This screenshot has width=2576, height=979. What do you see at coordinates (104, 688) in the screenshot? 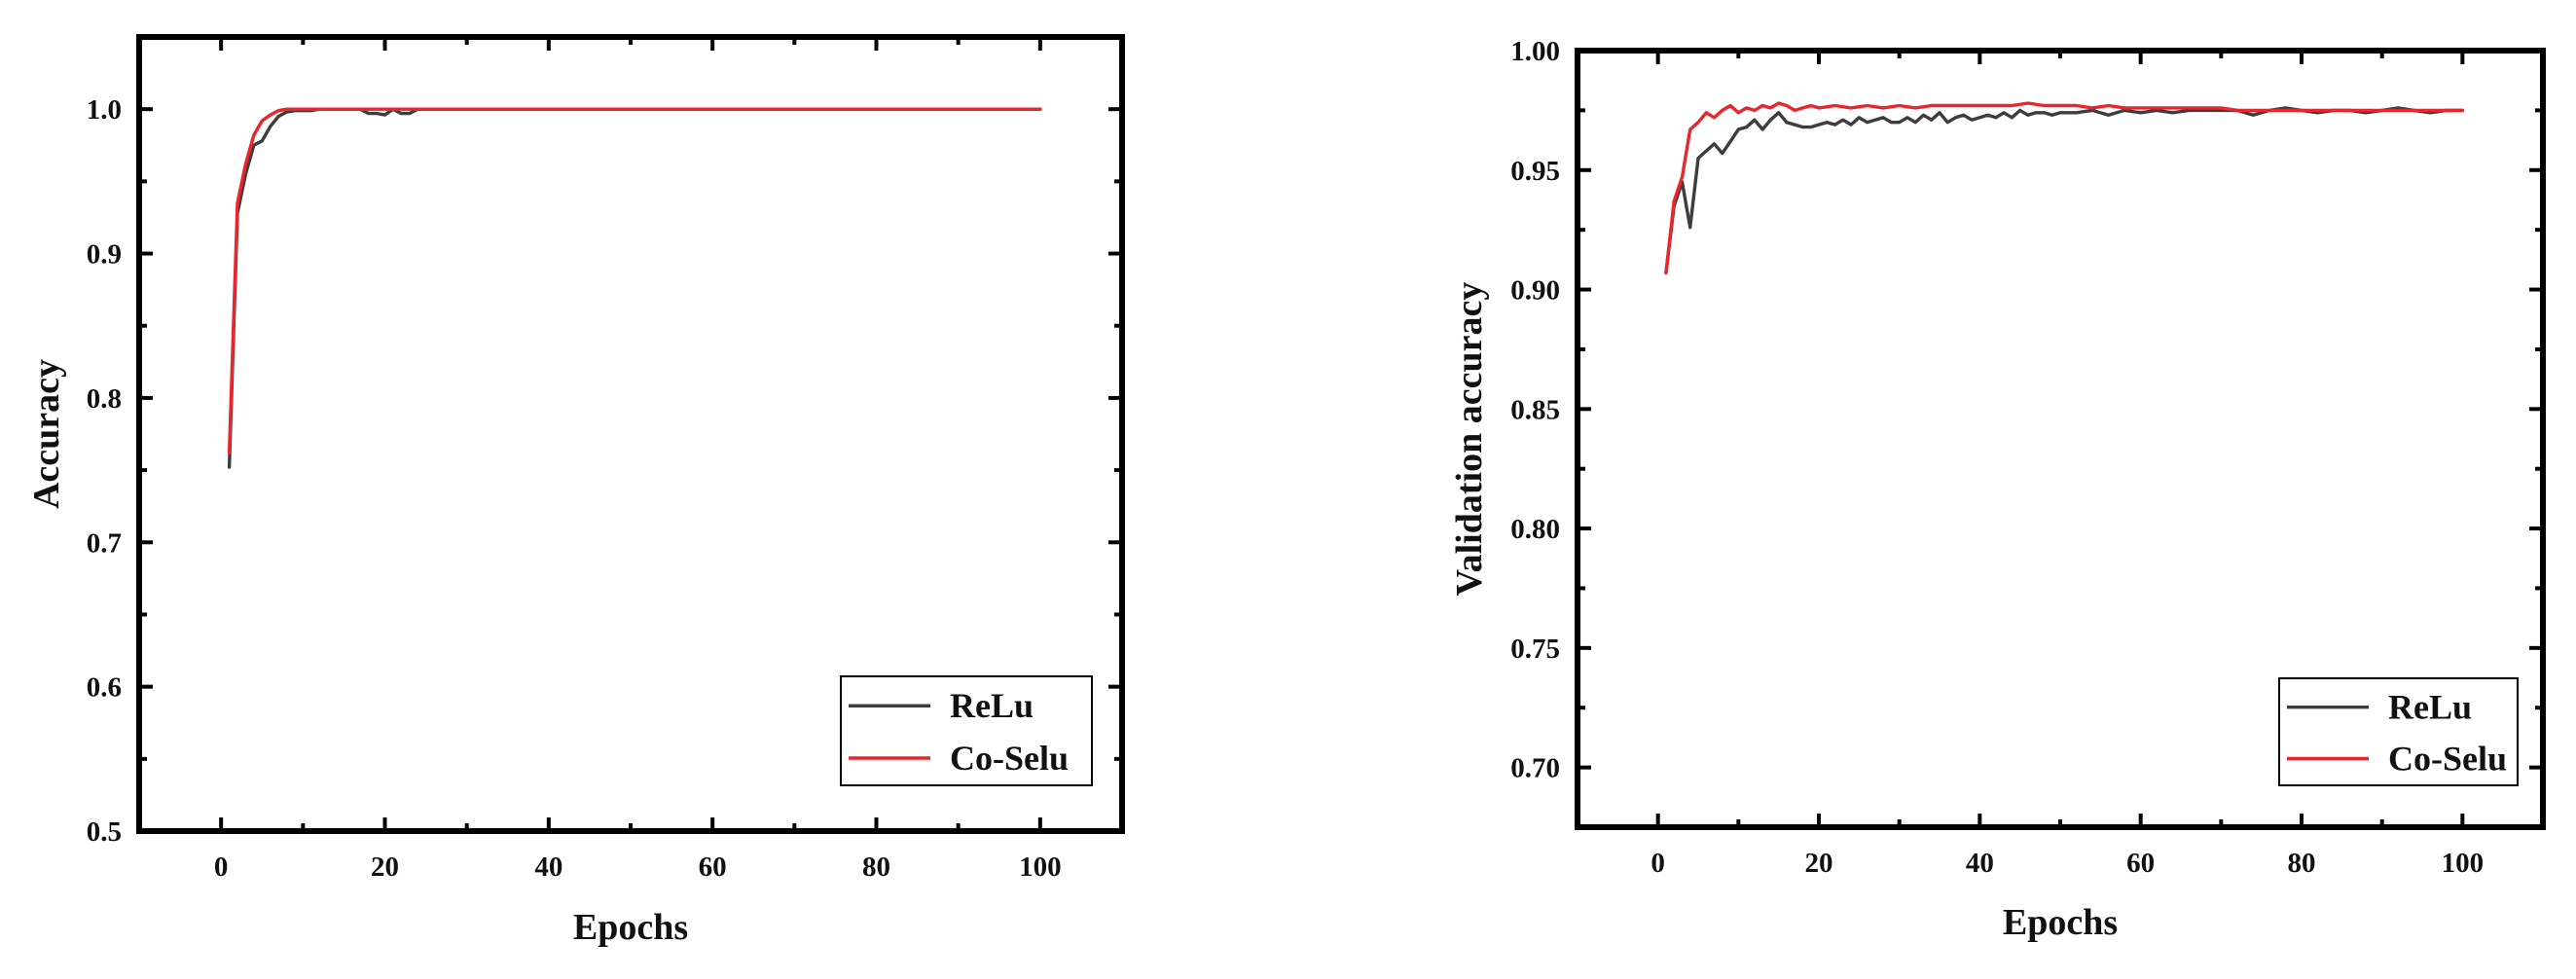
I see `accuracy-y-tick-label: 0.6` at bounding box center [104, 688].